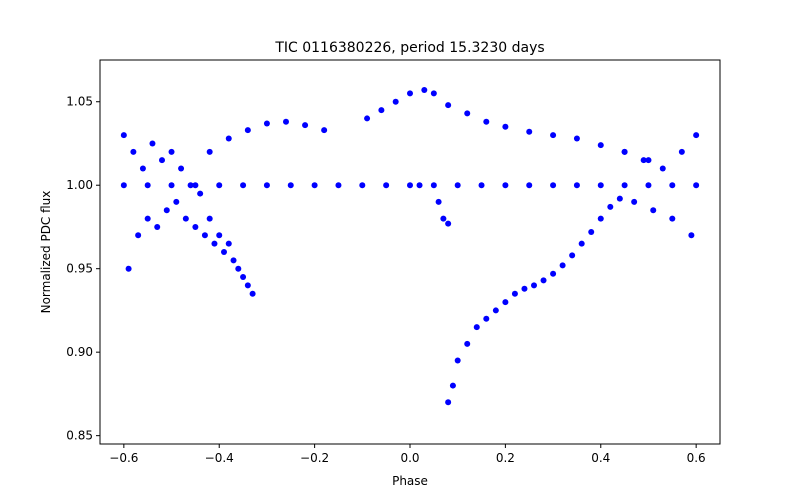  Describe the element at coordinates (409, 48) in the screenshot. I see `chart-title: TIC 0116380226, period 15.3230 days` at that location.